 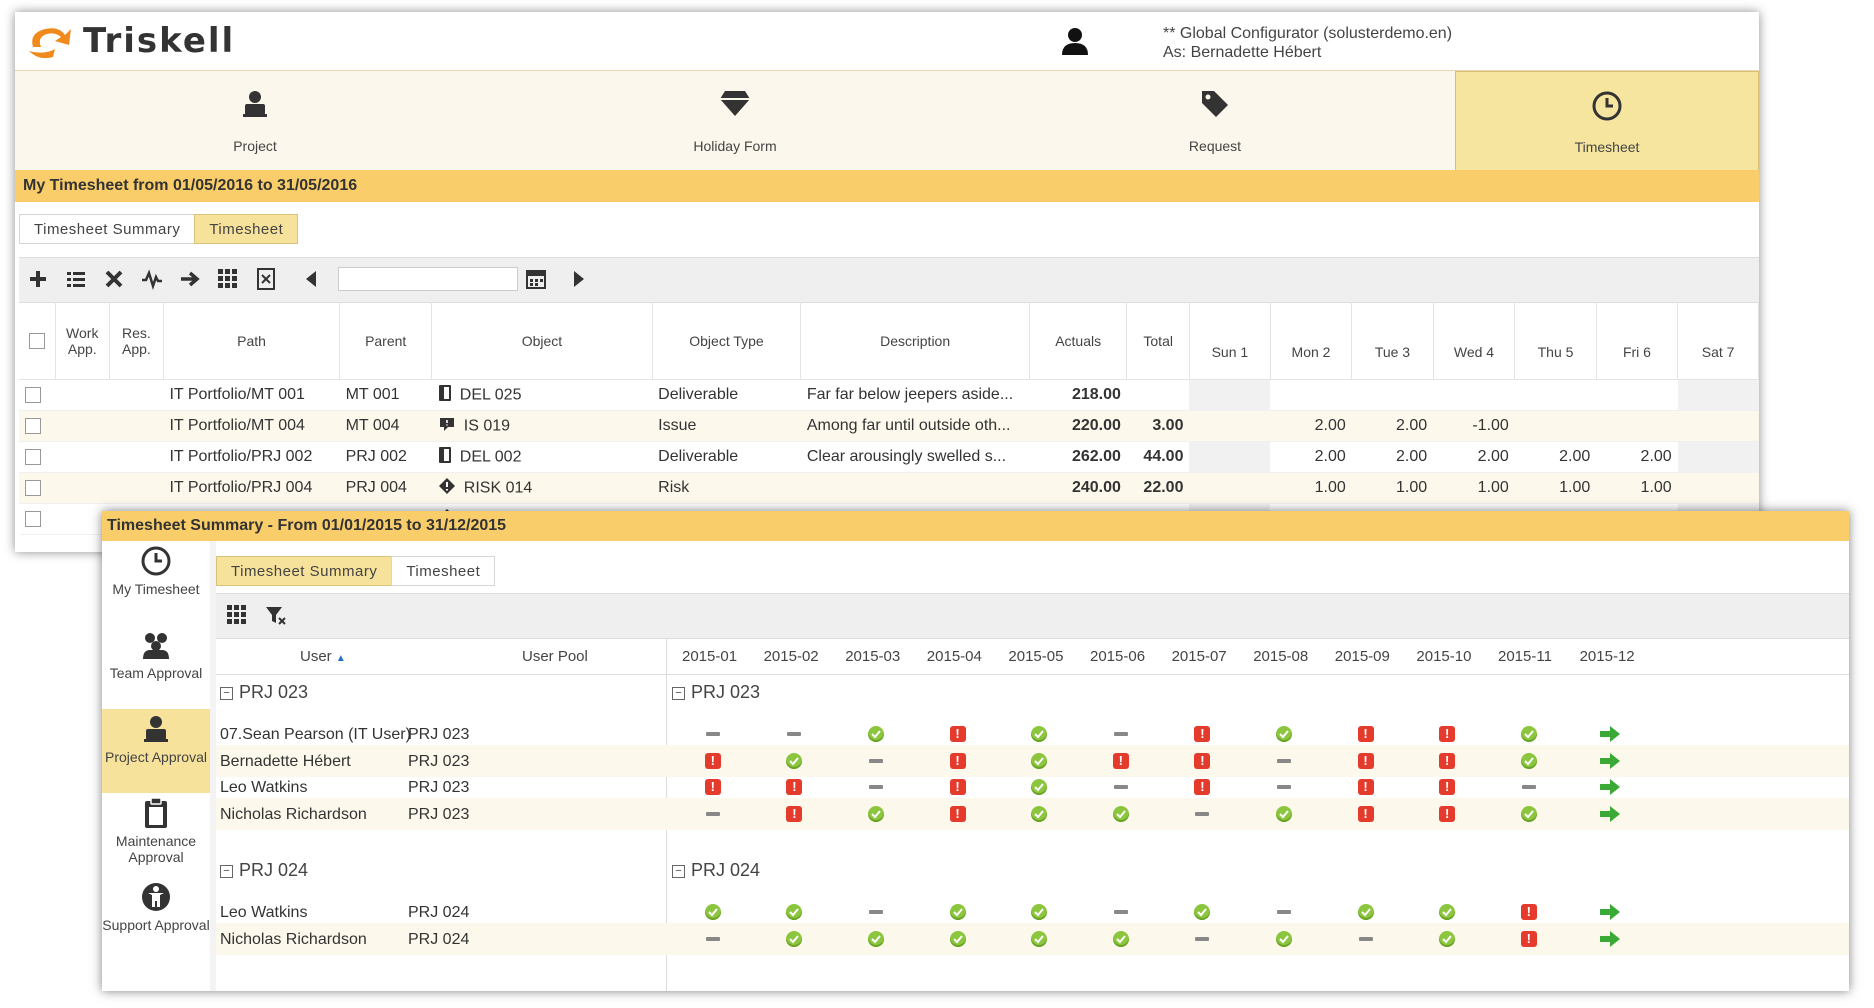 What do you see at coordinates (1032, 813) in the screenshot?
I see `summary-row: Nicholas Richardson PRJ 023!!!!` at bounding box center [1032, 813].